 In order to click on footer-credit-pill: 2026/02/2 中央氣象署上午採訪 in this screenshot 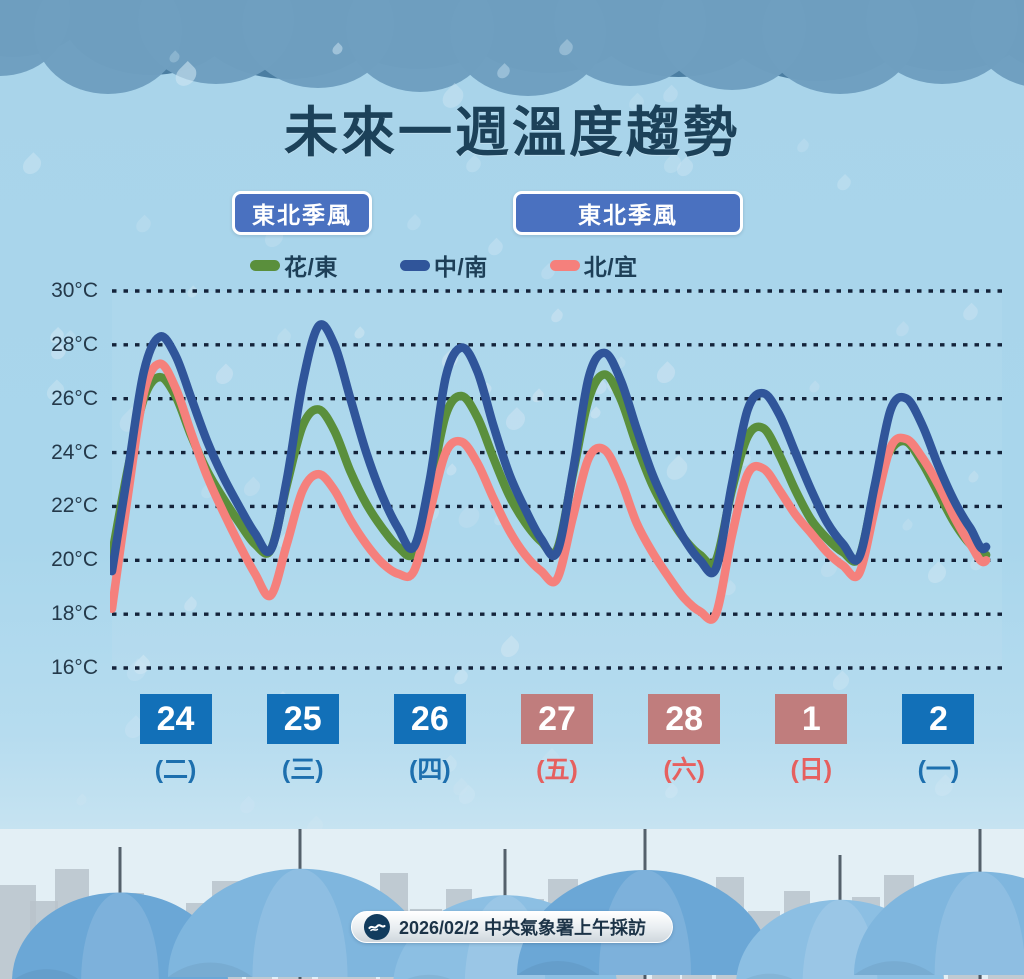, I will do `click(512, 927)`.